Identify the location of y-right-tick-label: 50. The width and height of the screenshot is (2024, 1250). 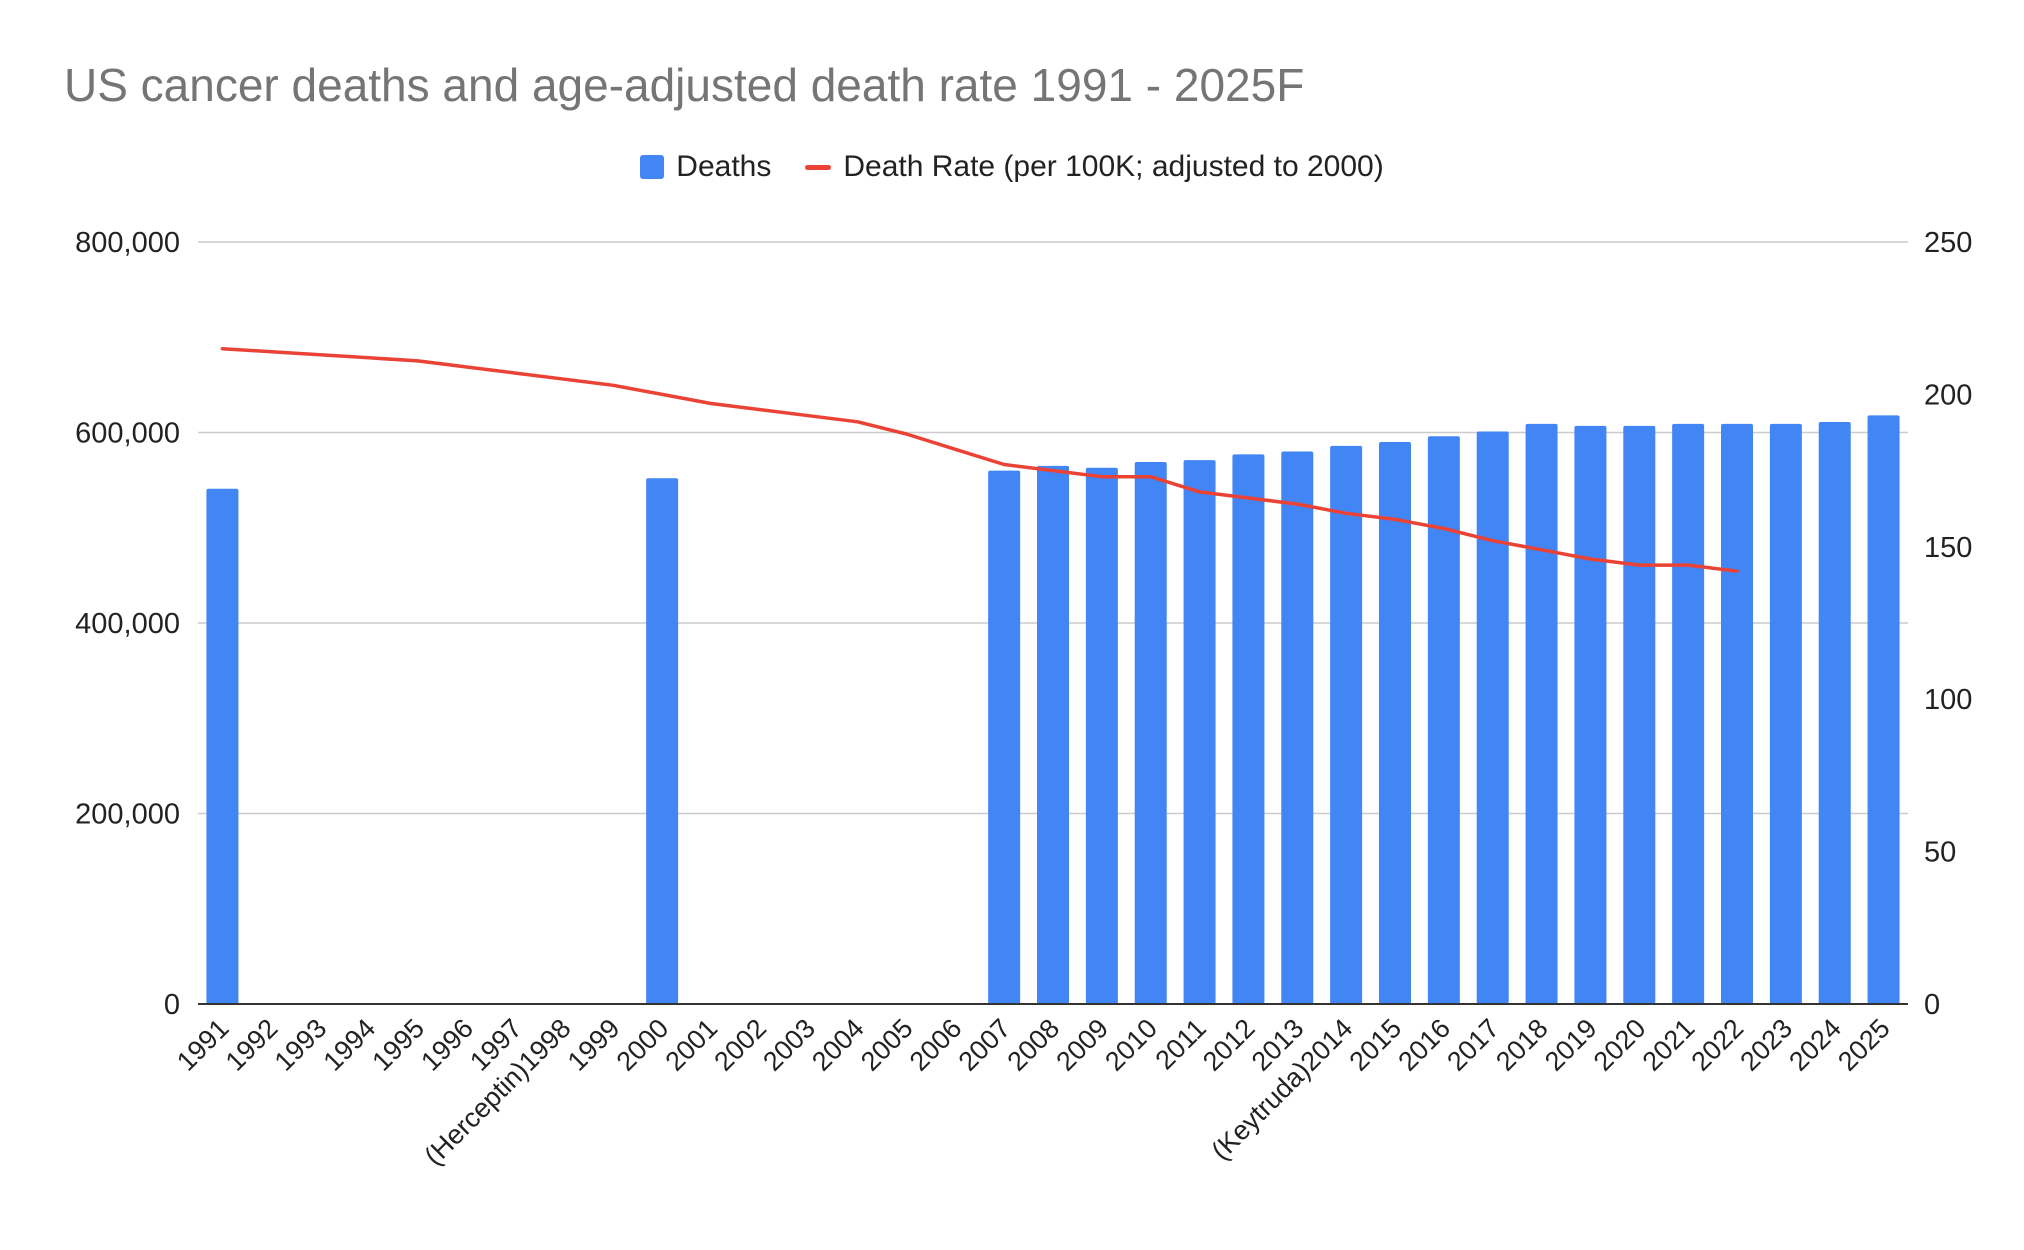
(1940, 853).